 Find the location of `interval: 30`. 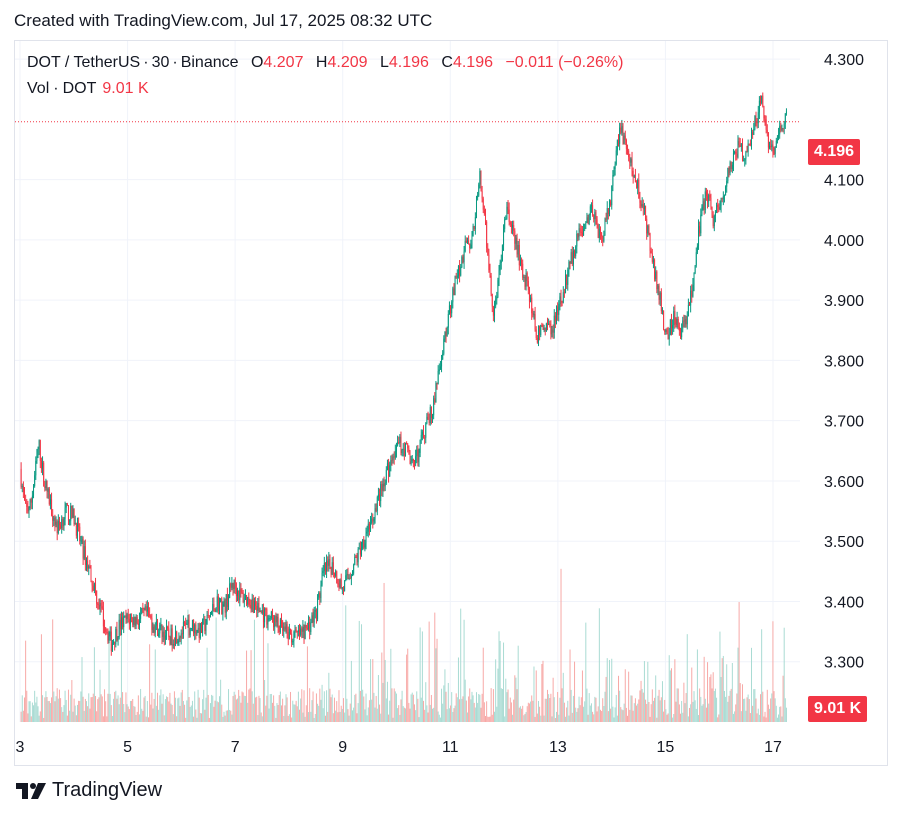

interval: 30 is located at coordinates (160, 62).